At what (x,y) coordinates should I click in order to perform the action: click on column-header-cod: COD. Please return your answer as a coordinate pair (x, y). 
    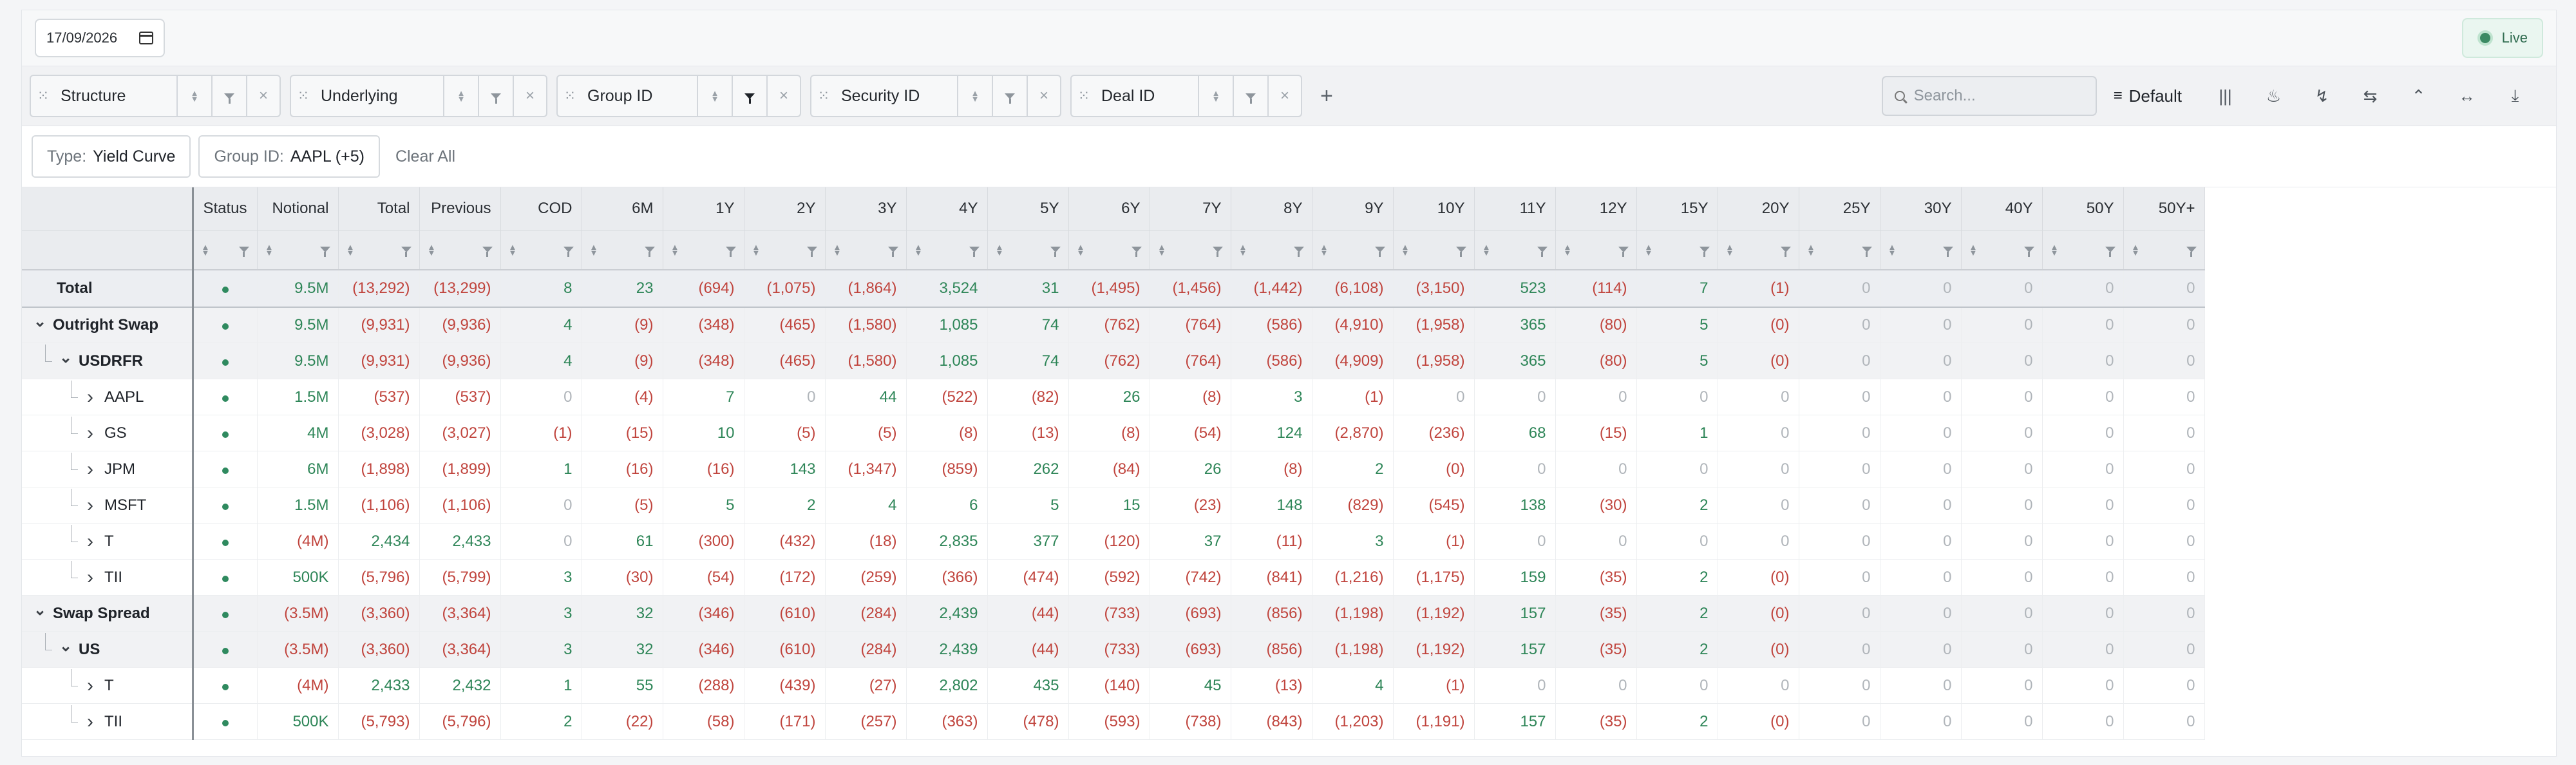
    Looking at the image, I should click on (541, 209).